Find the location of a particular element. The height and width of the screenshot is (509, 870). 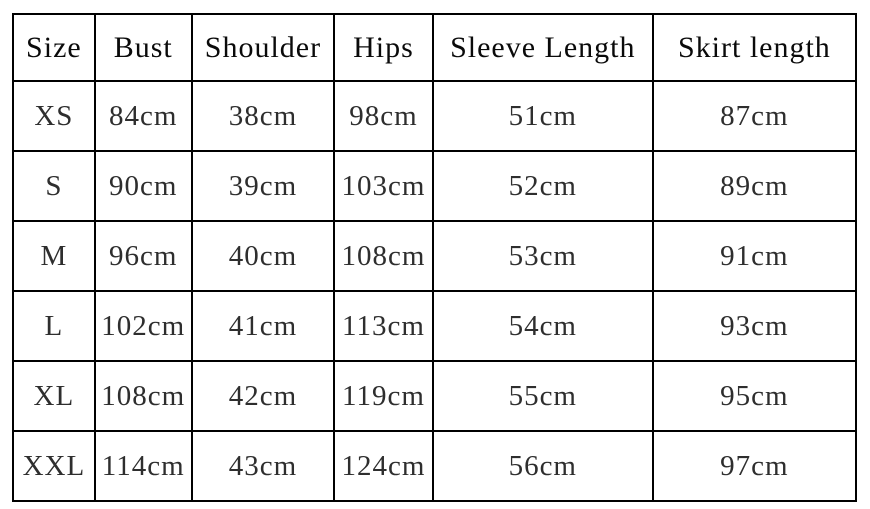

measurement-cell: 119cm is located at coordinates (383, 396).